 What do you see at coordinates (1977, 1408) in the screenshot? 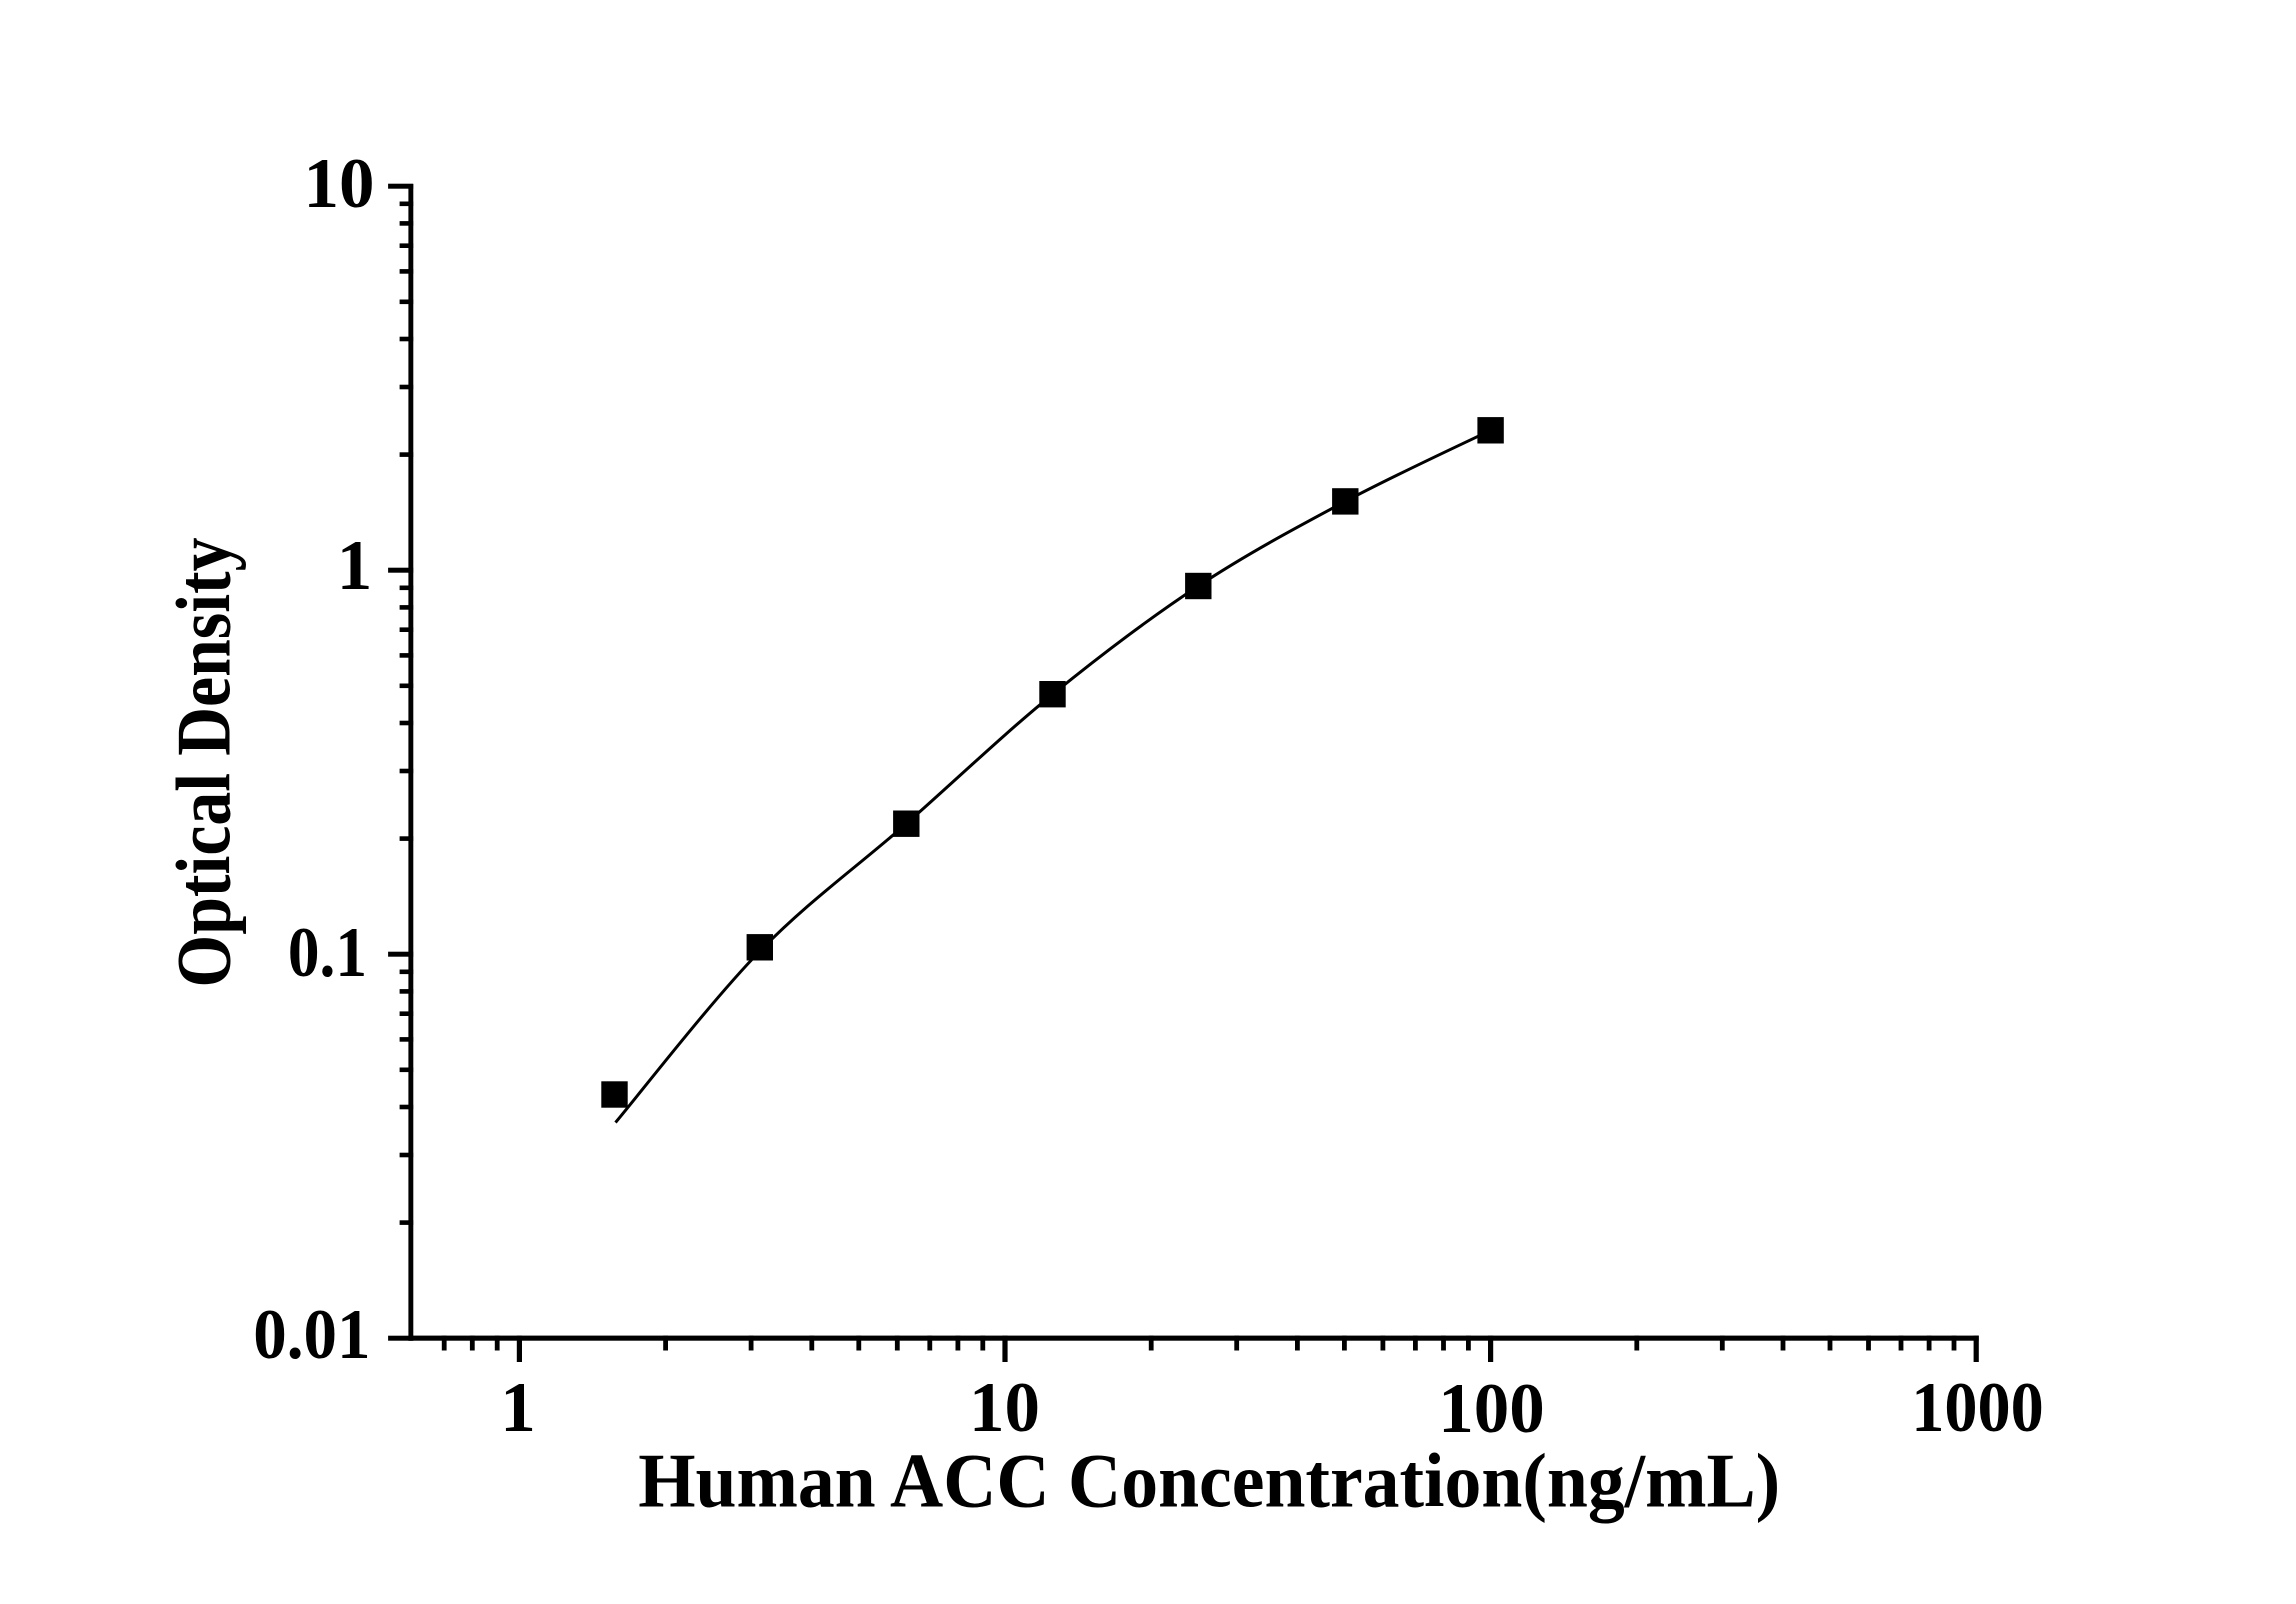
I see `svg-text: 1000` at bounding box center [1977, 1408].